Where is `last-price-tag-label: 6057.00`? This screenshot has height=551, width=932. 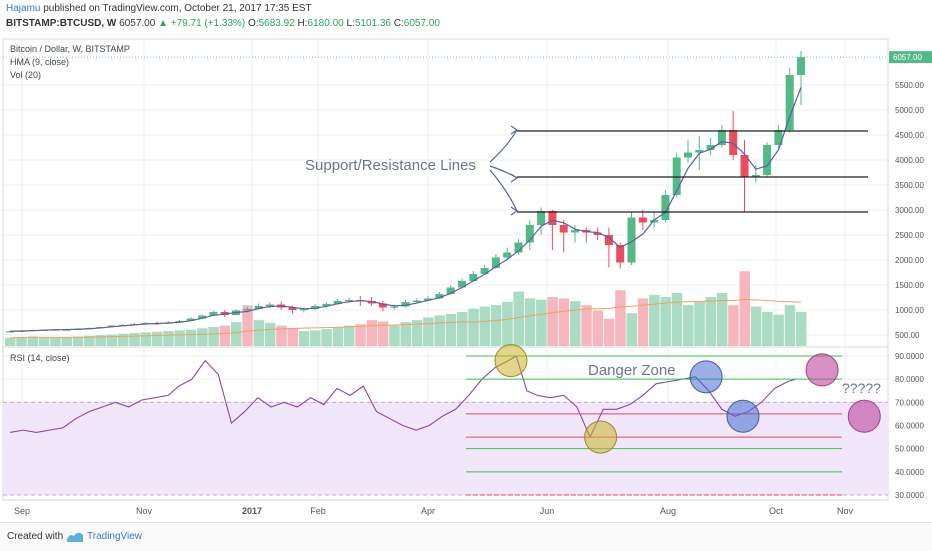 last-price-tag-label: 6057.00 is located at coordinates (907, 57).